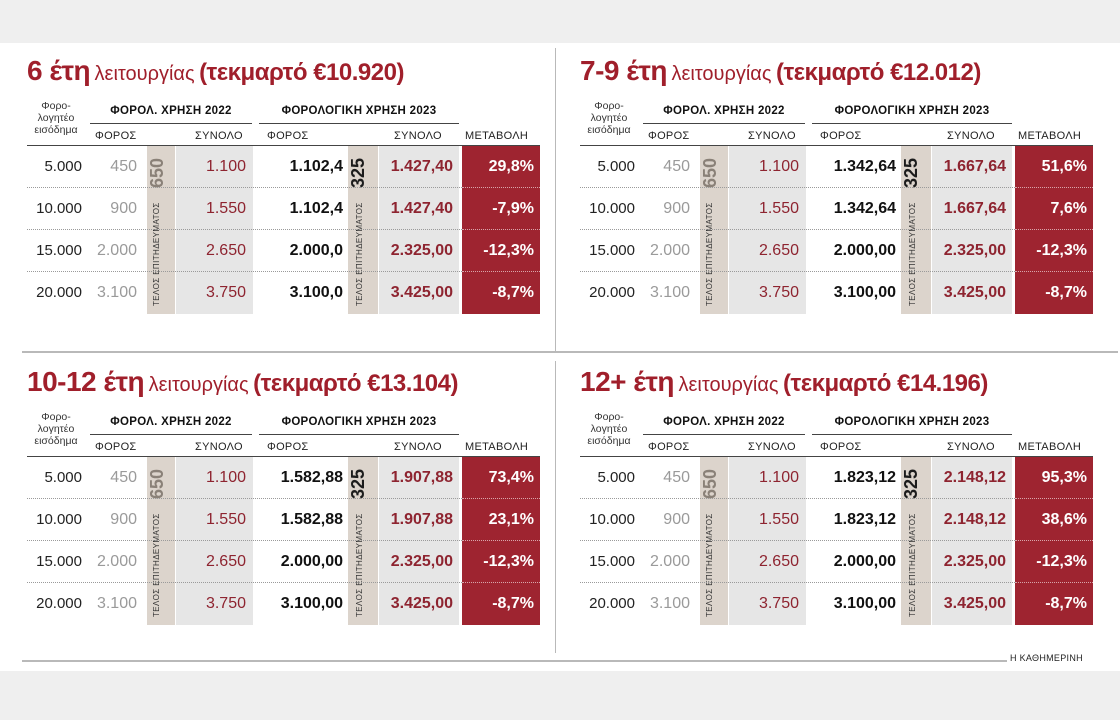 The width and height of the screenshot is (1120, 720). What do you see at coordinates (287, 167) in the screenshot?
I see `table-row: 5.000 450 1.100 1.102,4 1.427,40 29,8%` at bounding box center [287, 167].